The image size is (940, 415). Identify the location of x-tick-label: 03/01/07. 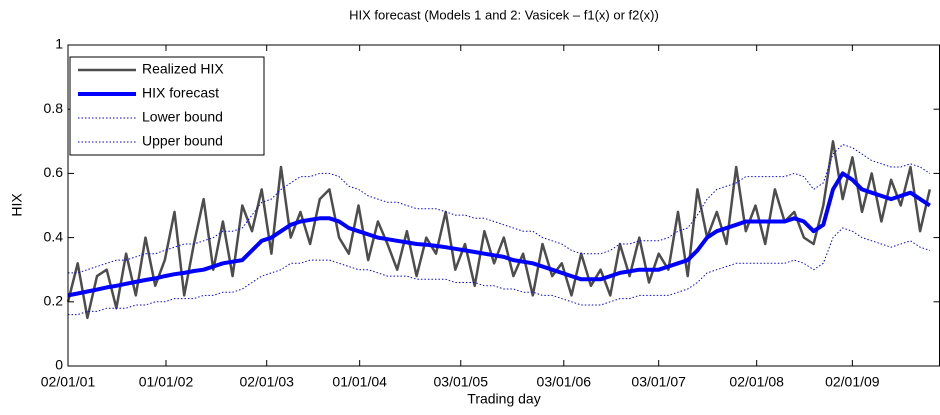
(658, 382).